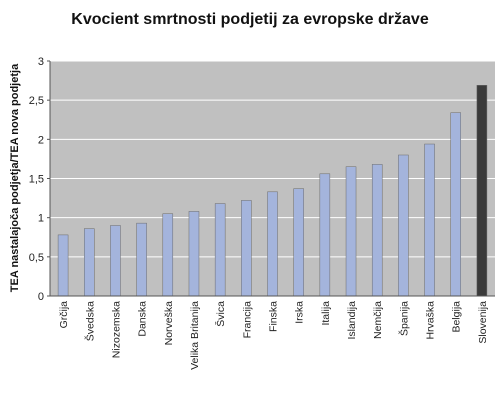 The width and height of the screenshot is (500, 400). What do you see at coordinates (36, 101) in the screenshot?
I see `y-tick-label: 2,5` at bounding box center [36, 101].